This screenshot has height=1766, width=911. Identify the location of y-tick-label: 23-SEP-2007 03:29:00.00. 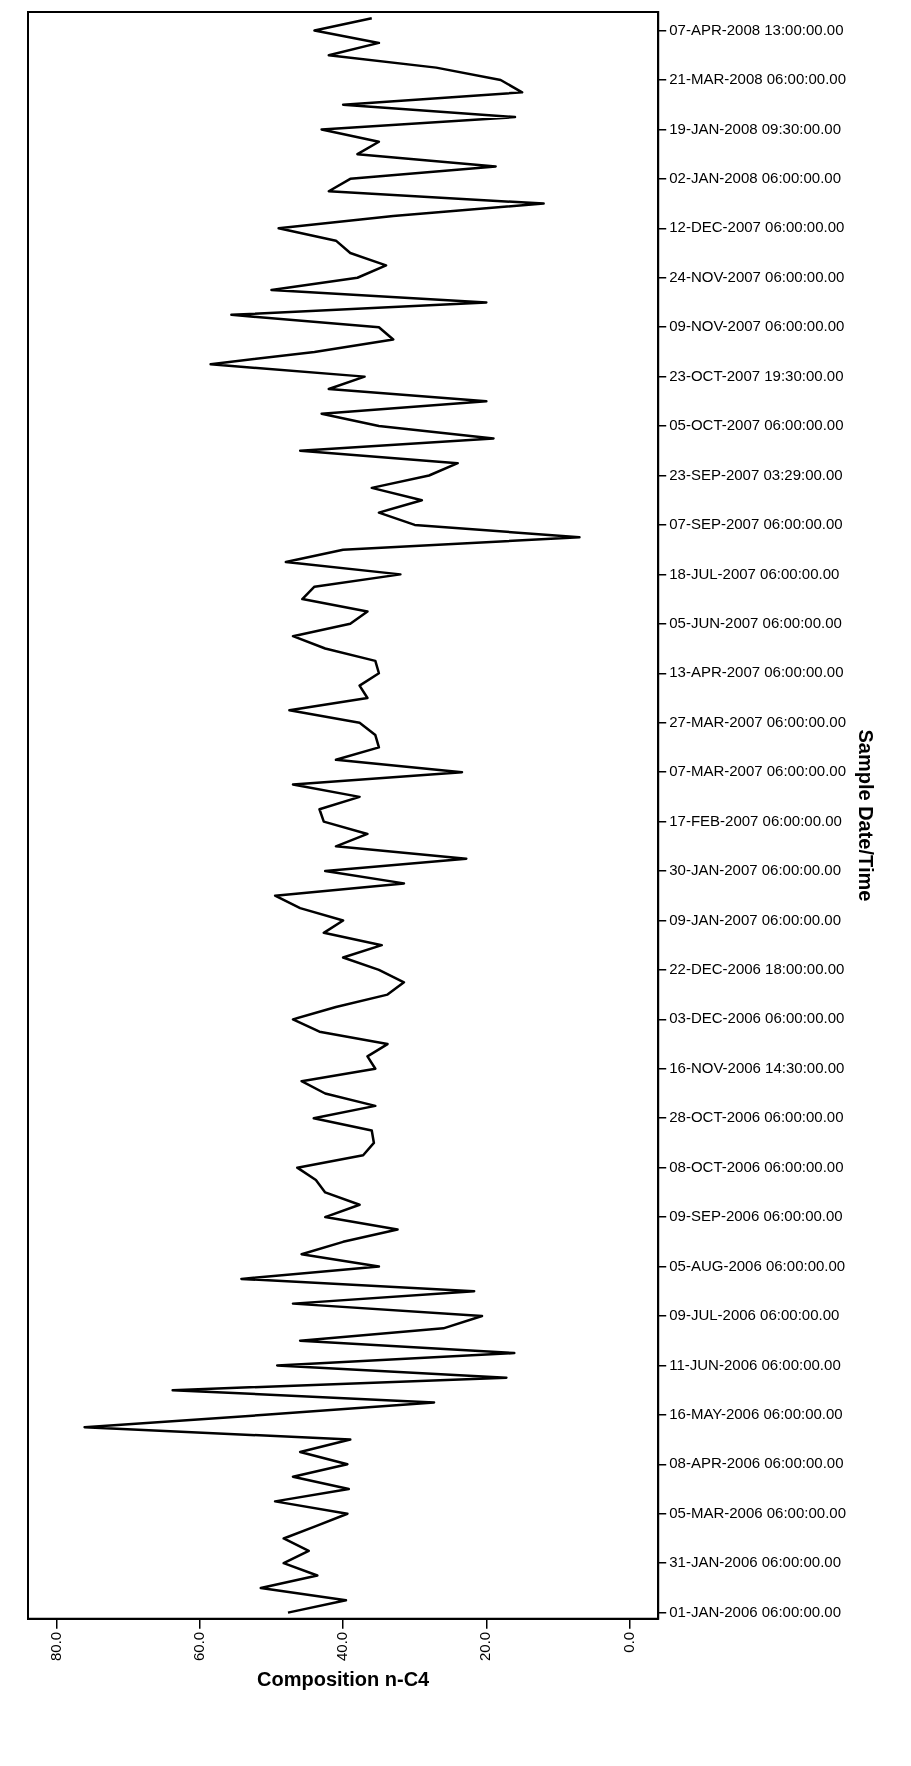
(756, 474).